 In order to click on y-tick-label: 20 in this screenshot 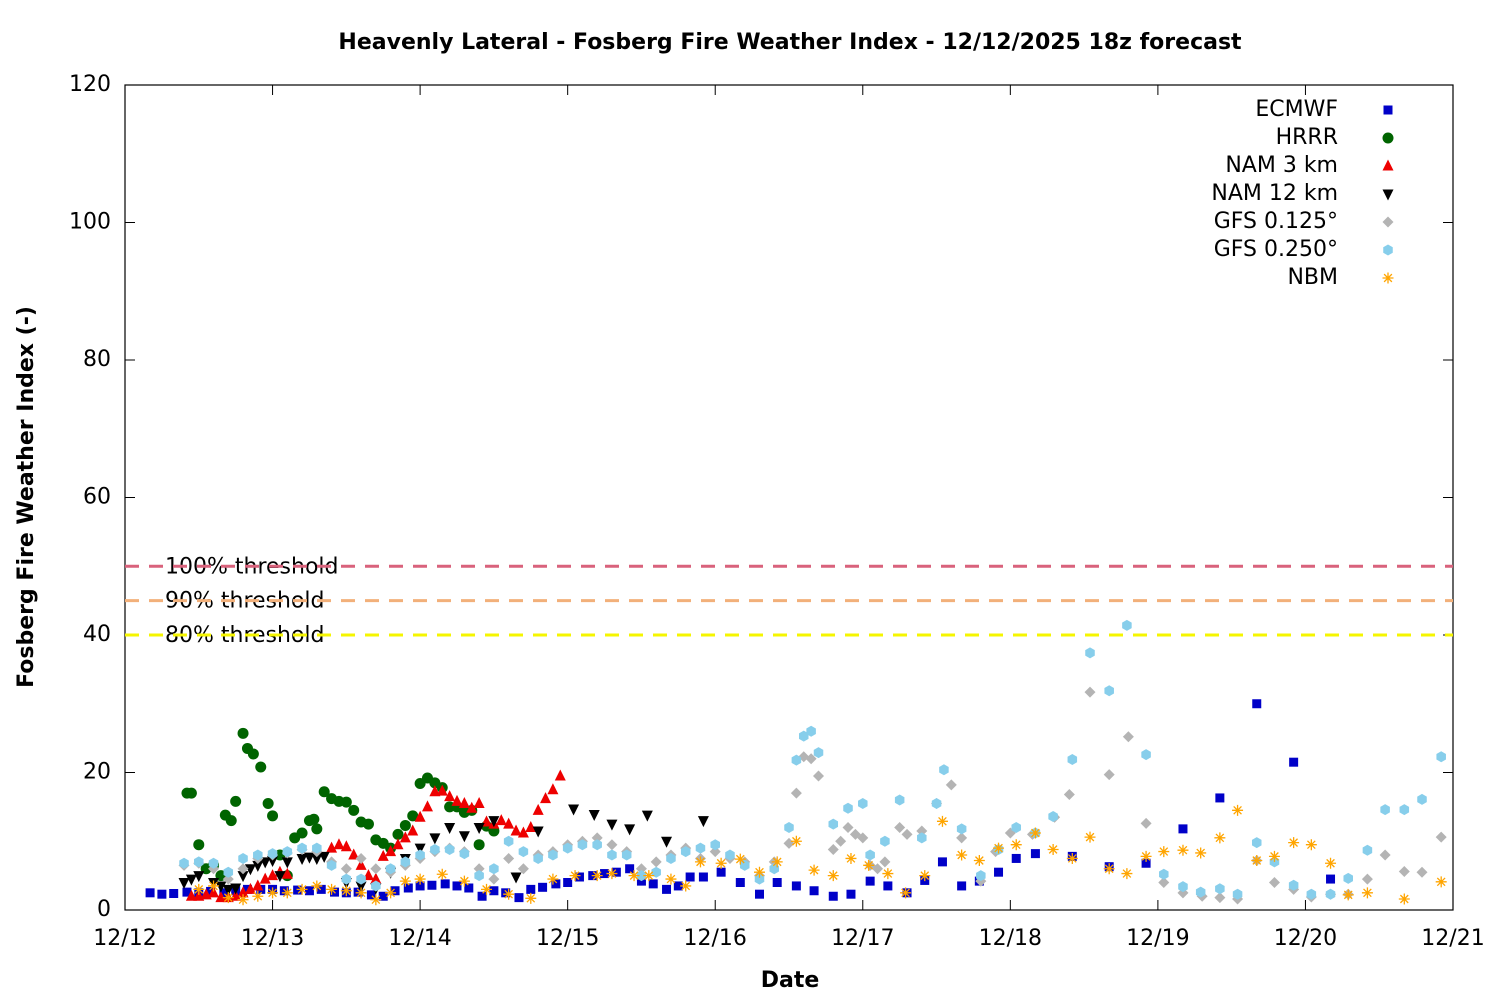, I will do `click(97, 772)`.